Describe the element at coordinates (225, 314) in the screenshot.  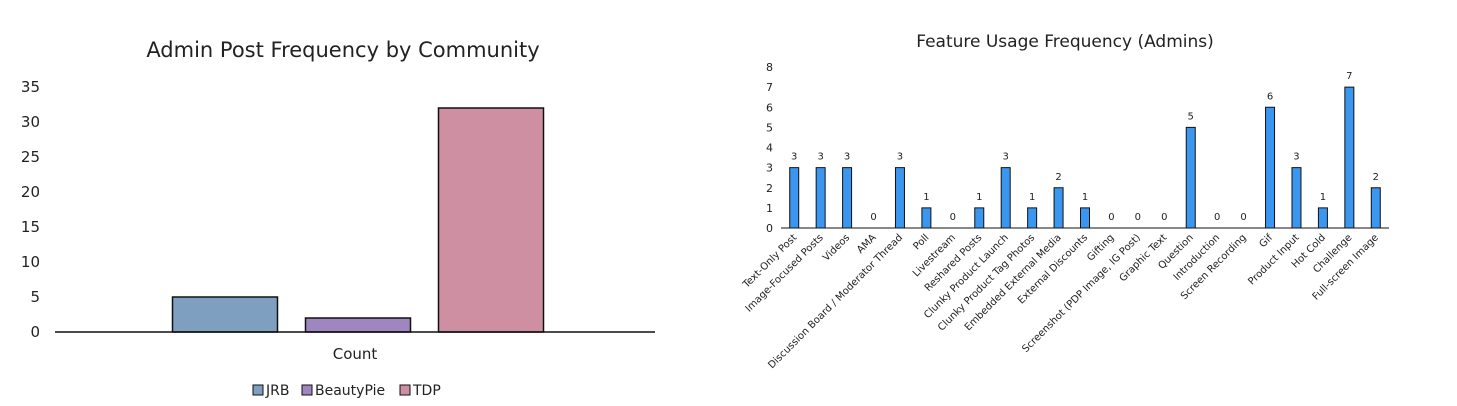
I see `bar-jrb` at that location.